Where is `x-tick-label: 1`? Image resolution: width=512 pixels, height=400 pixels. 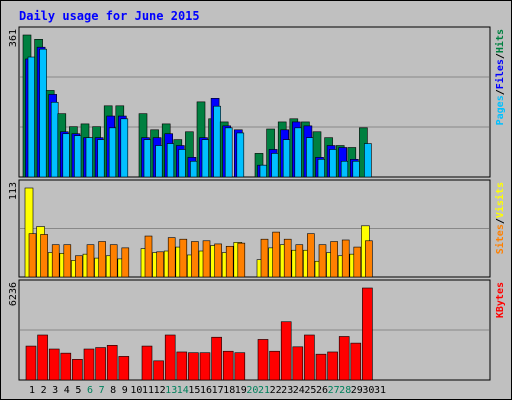
x-tick-label: 1 is located at coordinates (32, 390).